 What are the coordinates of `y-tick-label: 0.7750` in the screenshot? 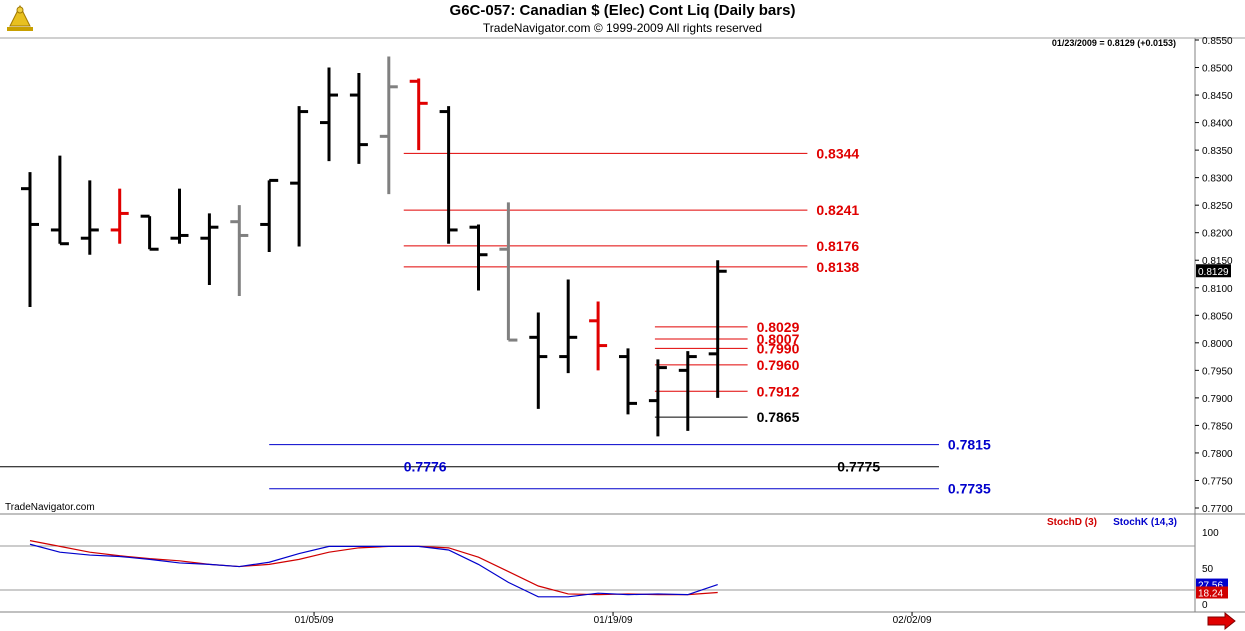 It's located at (1217, 481).